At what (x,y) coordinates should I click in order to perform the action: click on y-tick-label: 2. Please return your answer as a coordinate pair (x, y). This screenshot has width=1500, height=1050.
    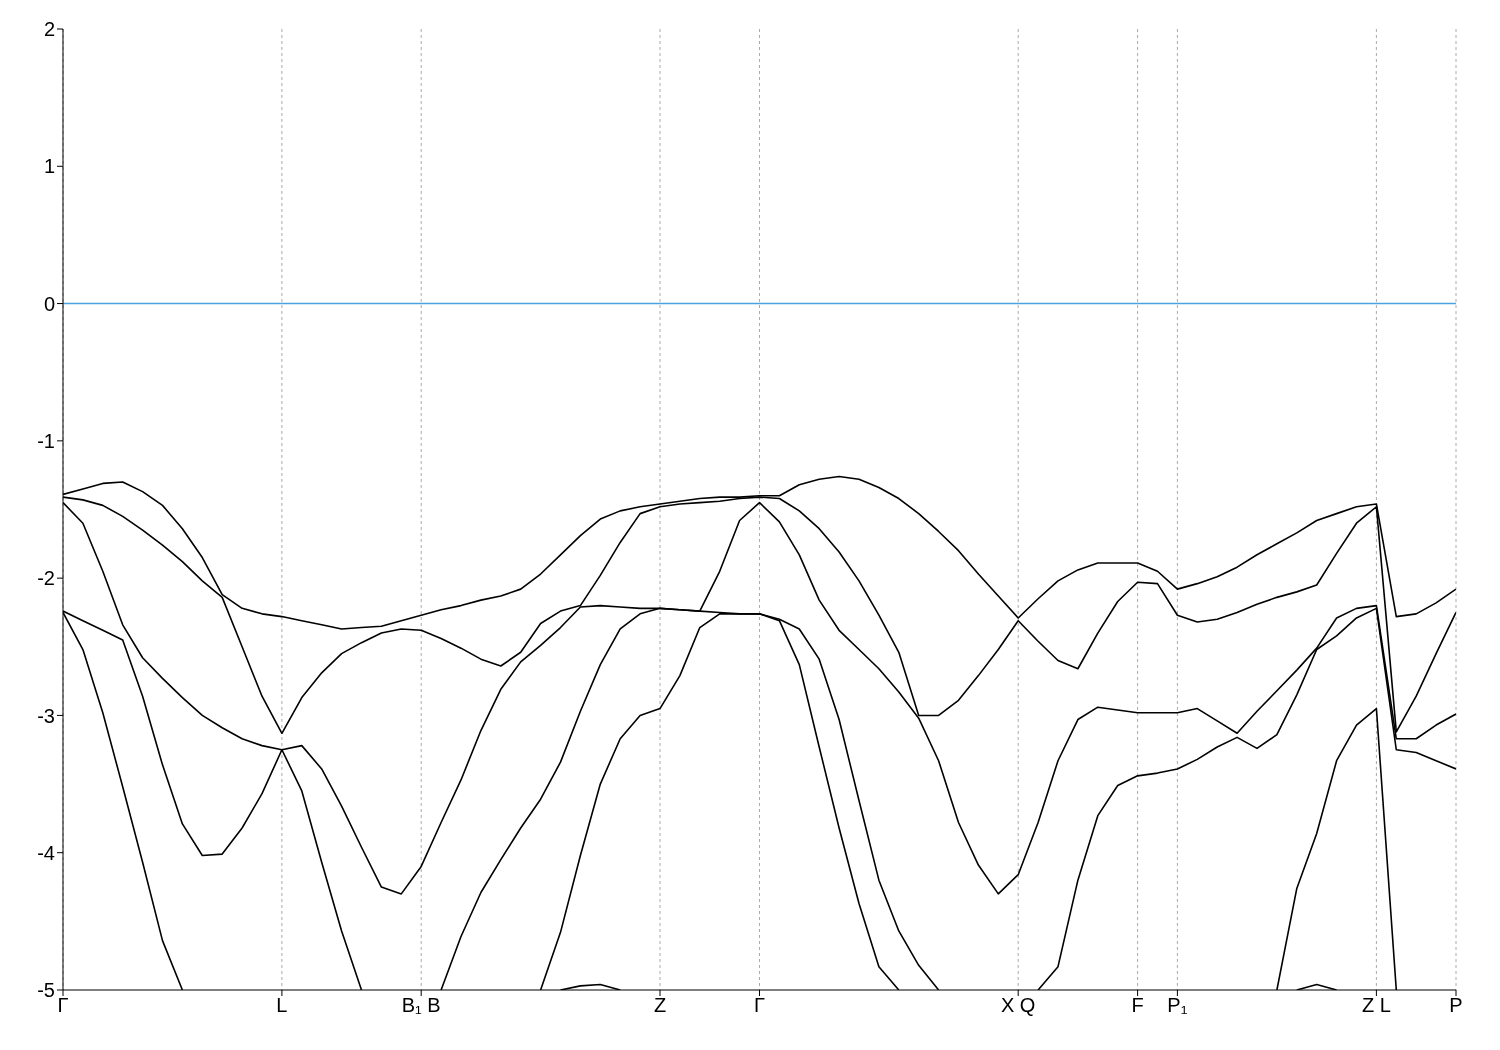
    Looking at the image, I should click on (49, 29).